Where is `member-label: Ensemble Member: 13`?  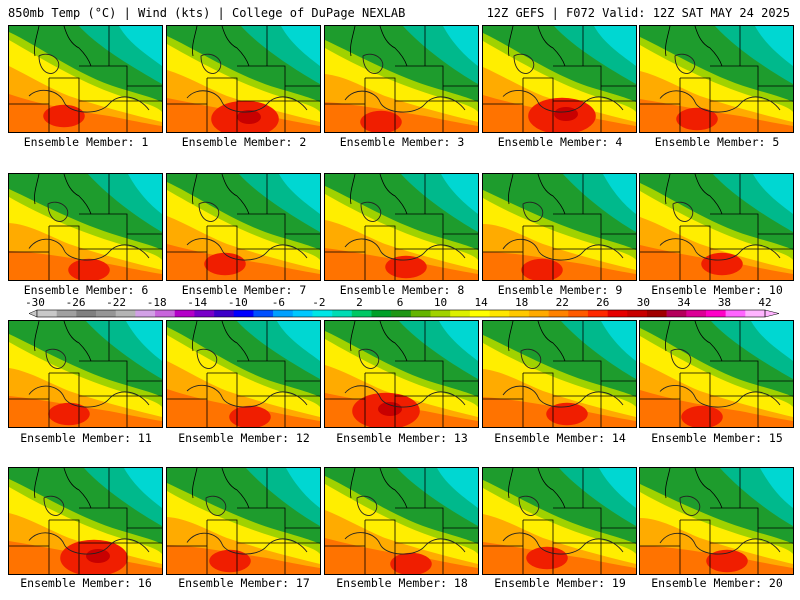
member-label: Ensemble Member: 13 is located at coordinates (402, 438).